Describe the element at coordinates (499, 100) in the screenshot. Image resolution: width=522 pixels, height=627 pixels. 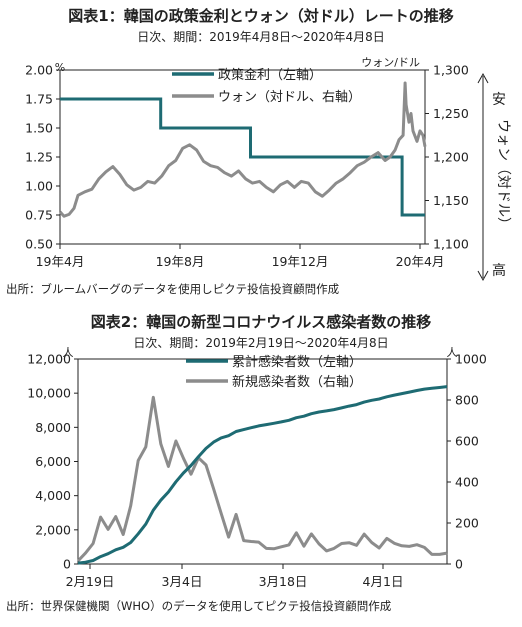
I see `won-weak-label: 安` at that location.